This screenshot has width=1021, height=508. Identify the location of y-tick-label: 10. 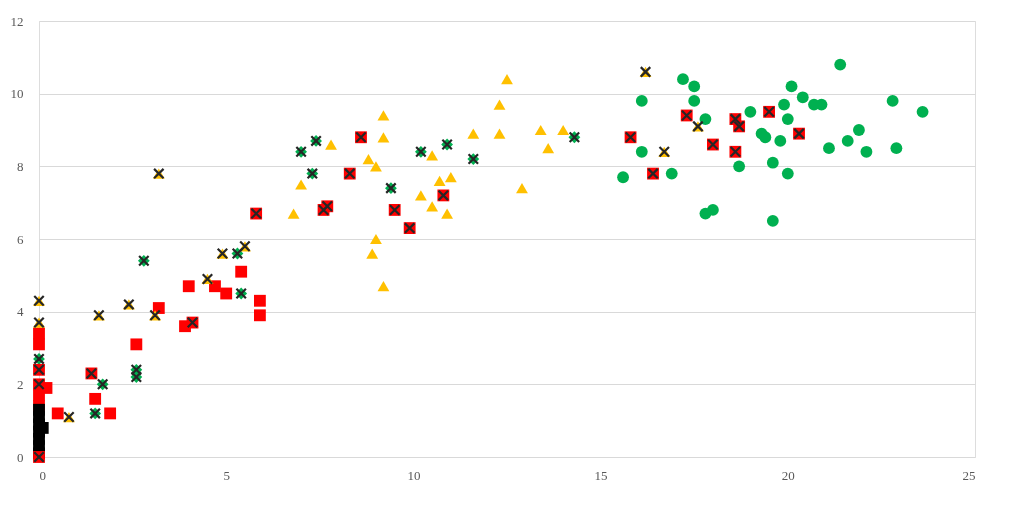
(17, 94).